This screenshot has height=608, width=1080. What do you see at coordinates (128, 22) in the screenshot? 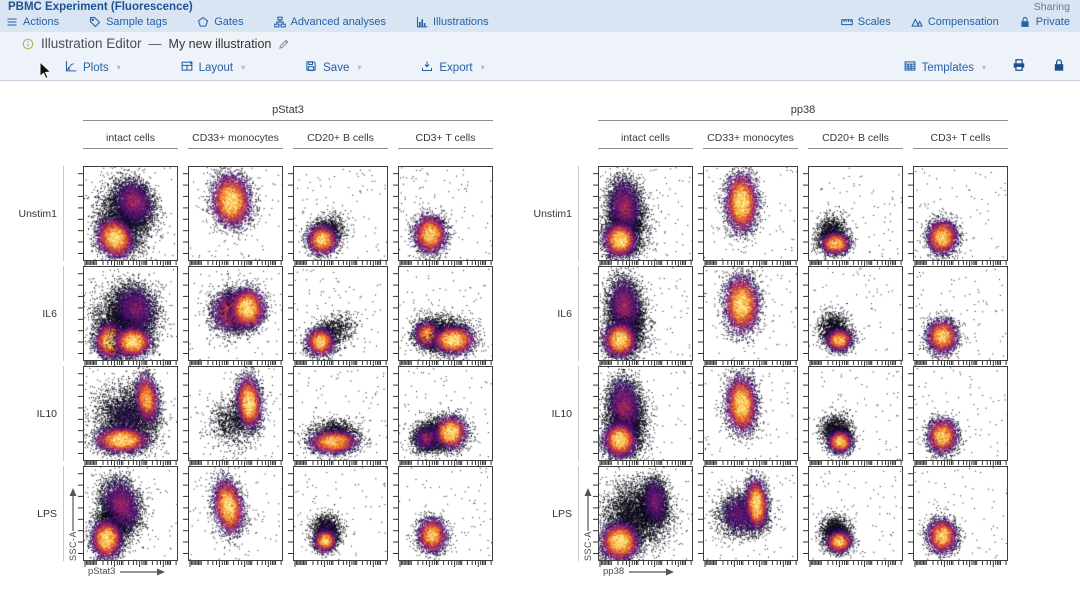
I see `menu-item-sample-tags: Sample tags` at bounding box center [128, 22].